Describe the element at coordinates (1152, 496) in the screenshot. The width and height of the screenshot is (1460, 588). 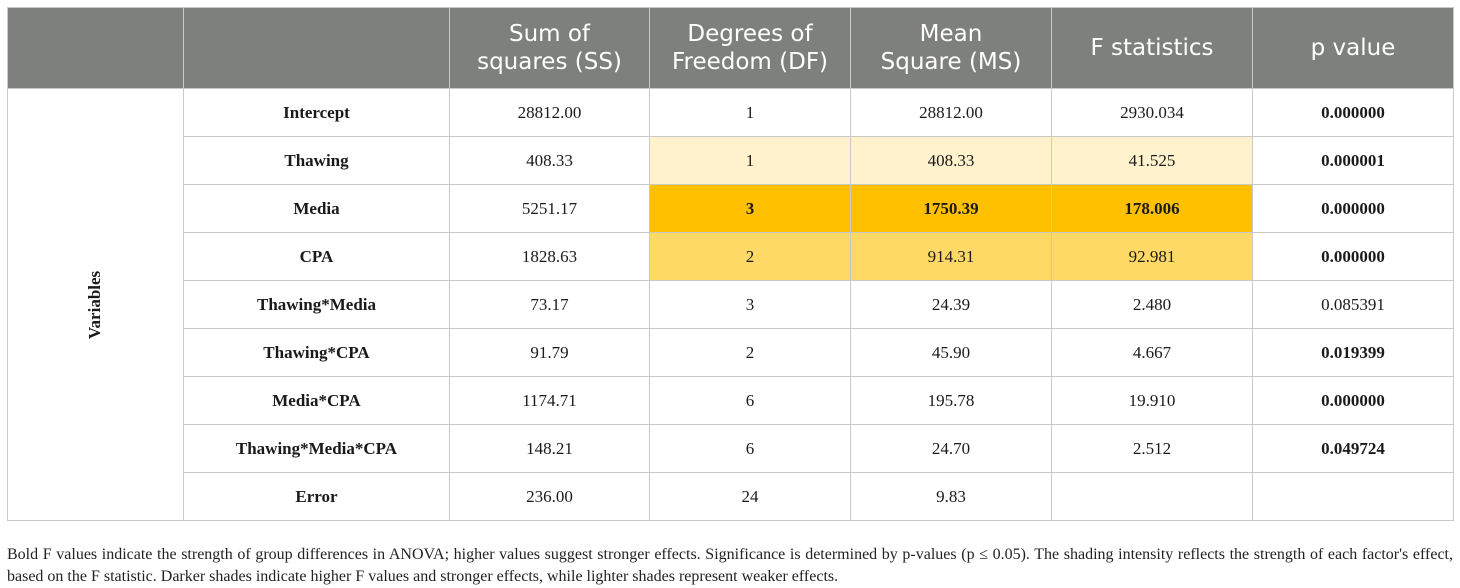
I see `f-cell` at that location.